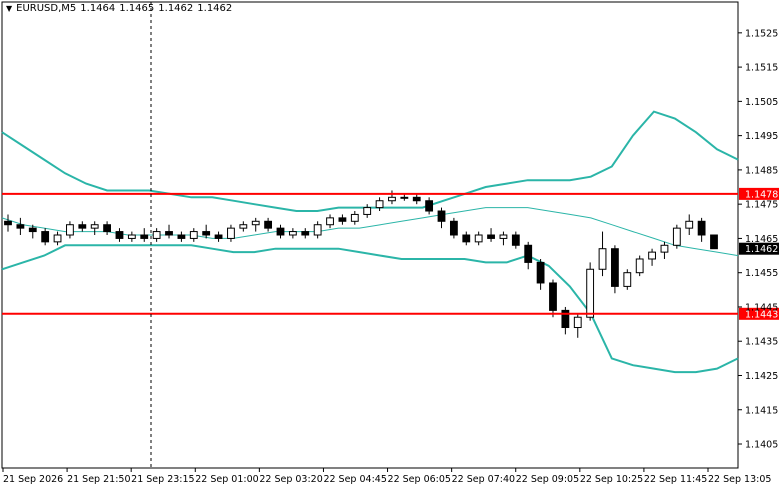  I want to click on x-tick-label: 22 Sep 03:20, so click(290, 479).